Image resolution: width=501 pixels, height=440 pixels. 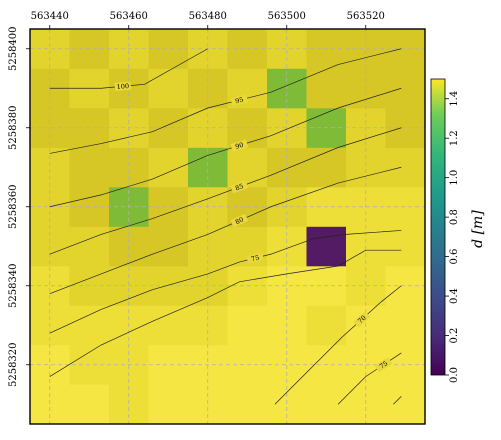 I want to click on y-tick-label: 5258360, so click(x=13, y=206).